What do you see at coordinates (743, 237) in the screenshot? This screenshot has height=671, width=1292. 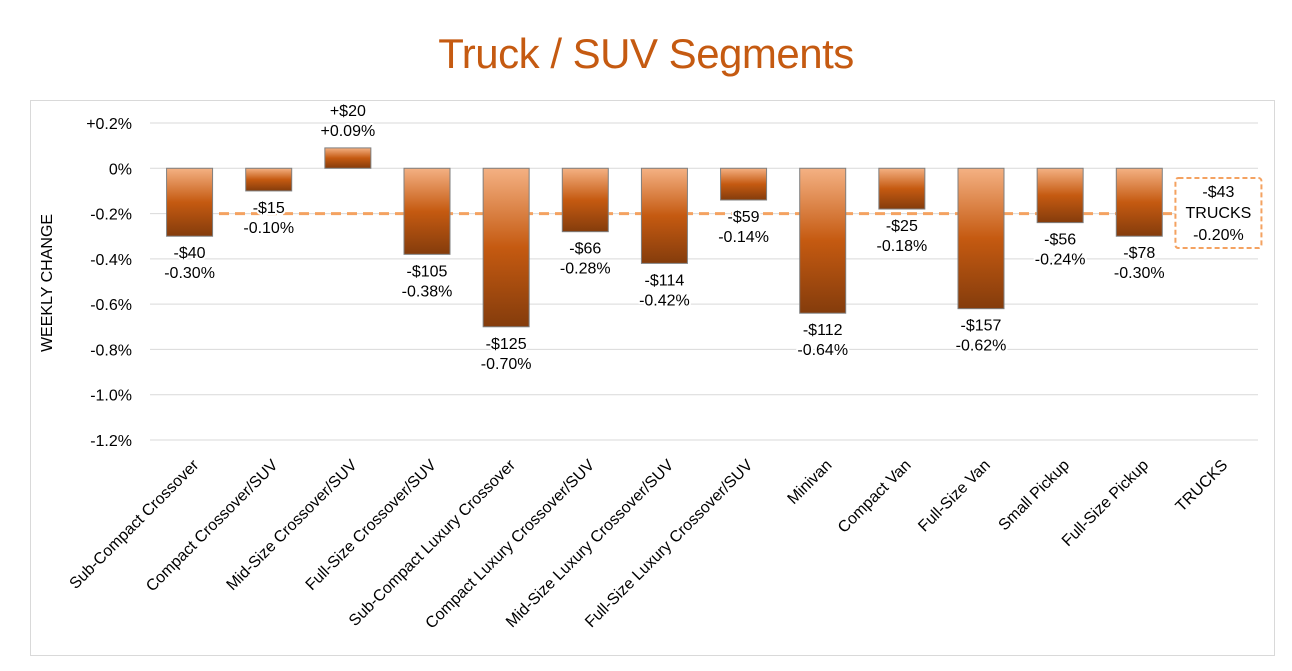 I see `bar-percent-label: -0.14%` at bounding box center [743, 237].